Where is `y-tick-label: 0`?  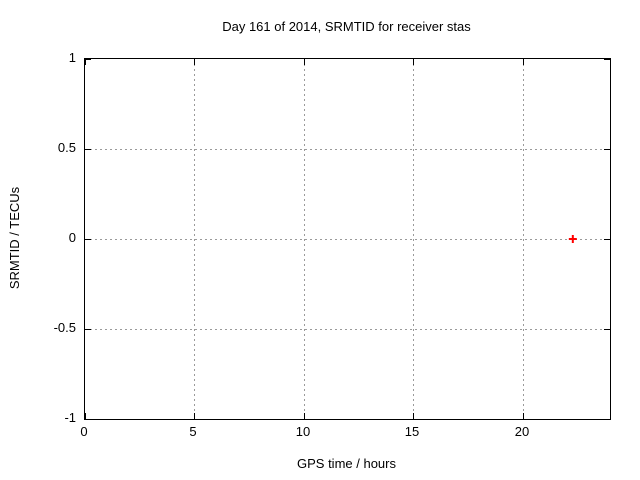
y-tick-label: 0 is located at coordinates (72, 237).